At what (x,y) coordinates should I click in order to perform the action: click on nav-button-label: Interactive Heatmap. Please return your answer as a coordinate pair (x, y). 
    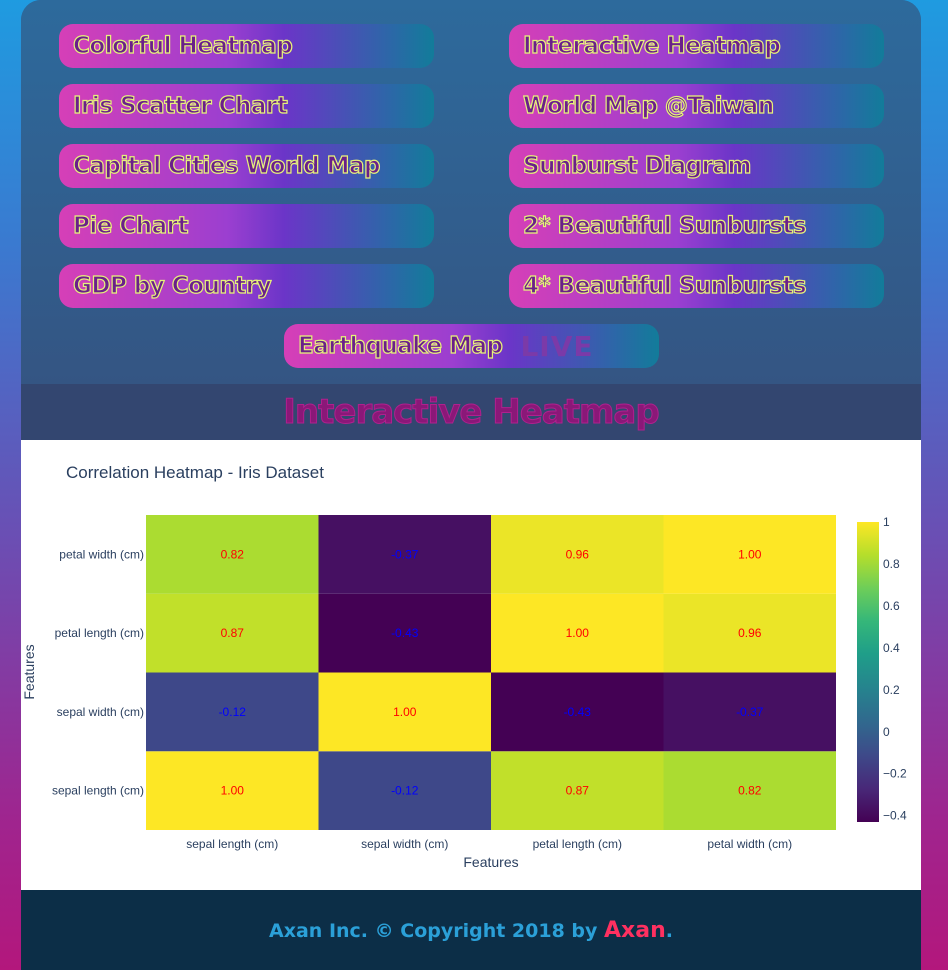
    Looking at the image, I should click on (651, 45).